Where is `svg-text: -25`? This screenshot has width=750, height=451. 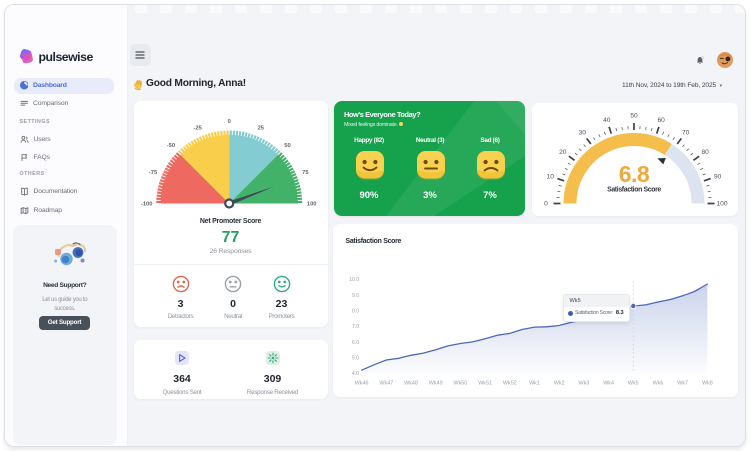 svg-text: -25 is located at coordinates (197, 128).